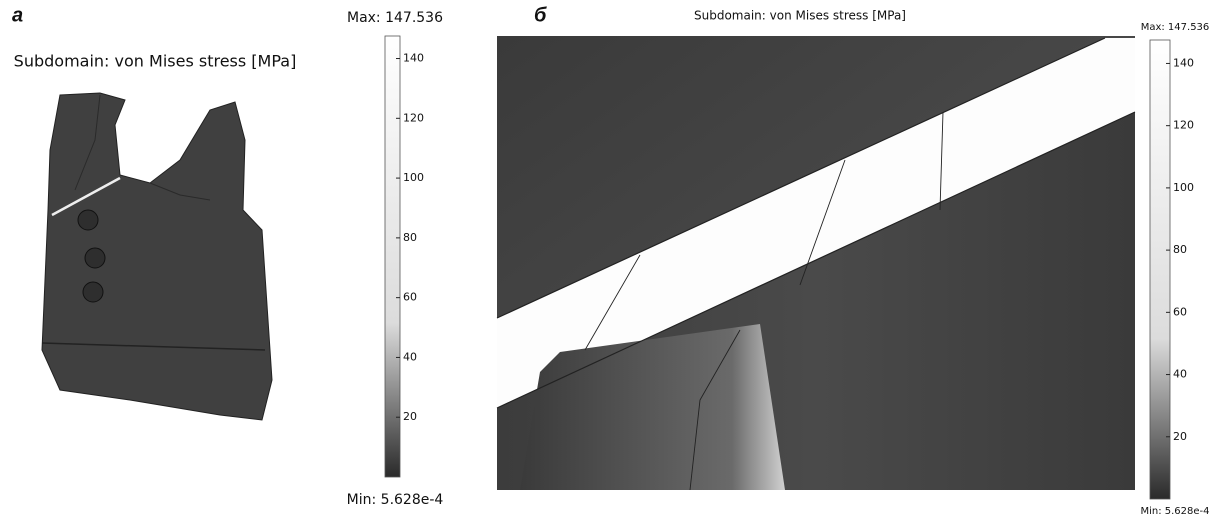 The width and height of the screenshot is (1220, 520). I want to click on model-render, so click(157, 256).